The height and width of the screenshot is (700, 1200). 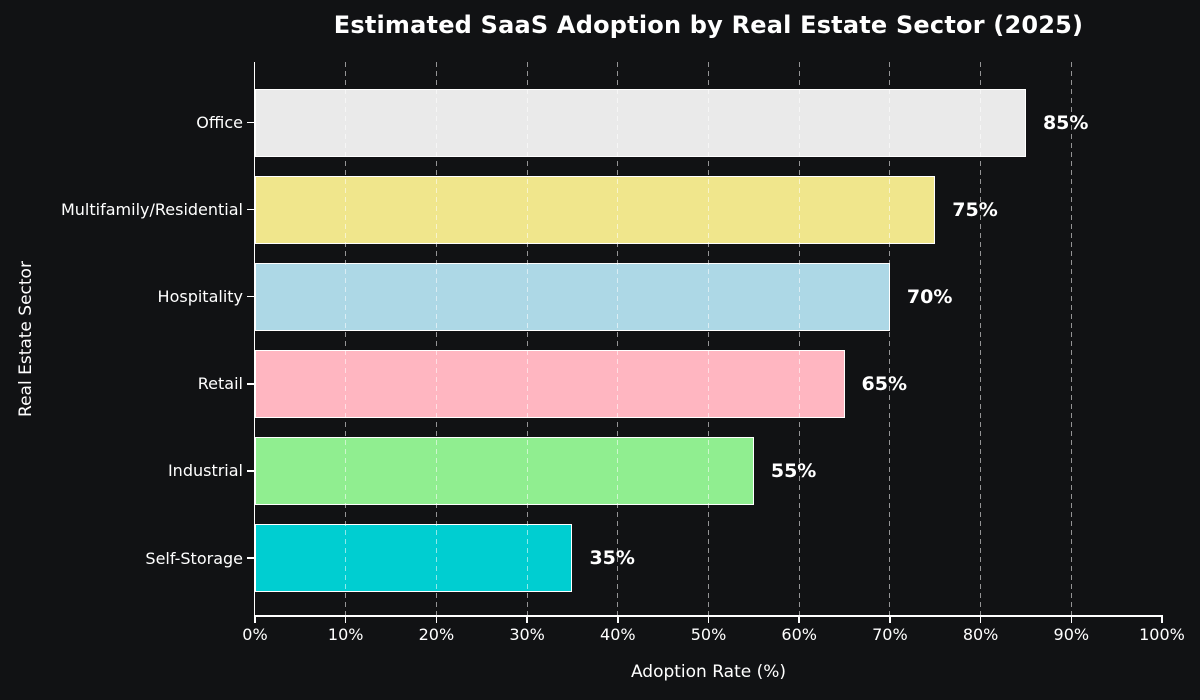 What do you see at coordinates (255, 634) in the screenshot?
I see `x-tick-label-0: 0%` at bounding box center [255, 634].